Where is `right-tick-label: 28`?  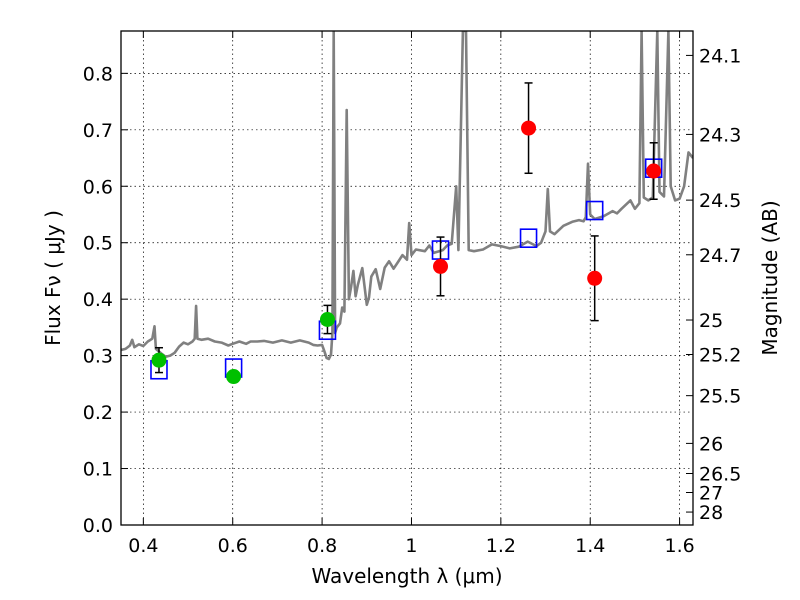
right-tick-label: 28 is located at coordinates (711, 513).